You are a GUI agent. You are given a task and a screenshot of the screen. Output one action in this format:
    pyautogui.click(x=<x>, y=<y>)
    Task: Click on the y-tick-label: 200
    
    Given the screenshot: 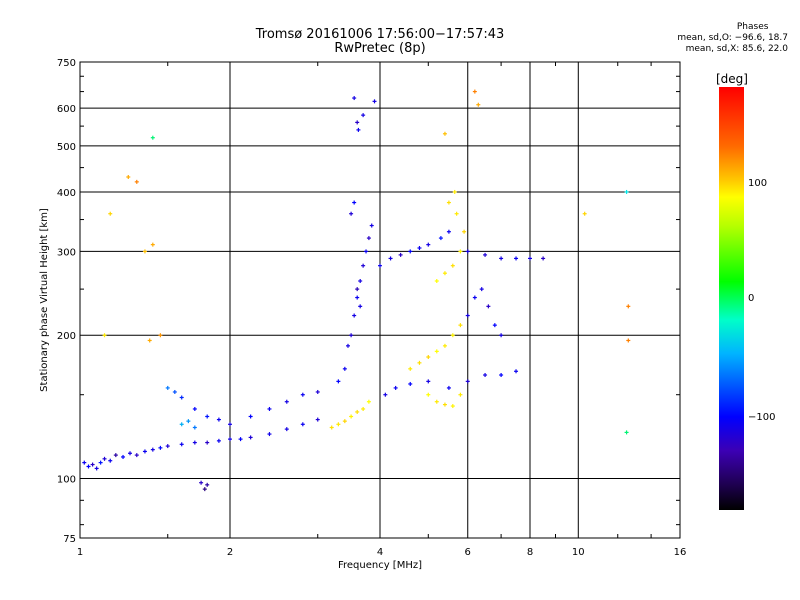 What is the action you would take?
    pyautogui.click(x=66, y=336)
    